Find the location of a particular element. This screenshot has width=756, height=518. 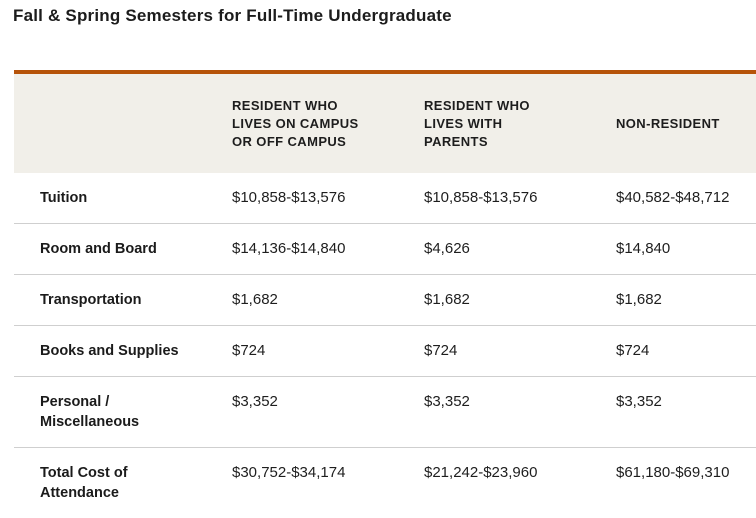

cell-total-resident-campus: $30,752-$34,174 is located at coordinates (302, 483).